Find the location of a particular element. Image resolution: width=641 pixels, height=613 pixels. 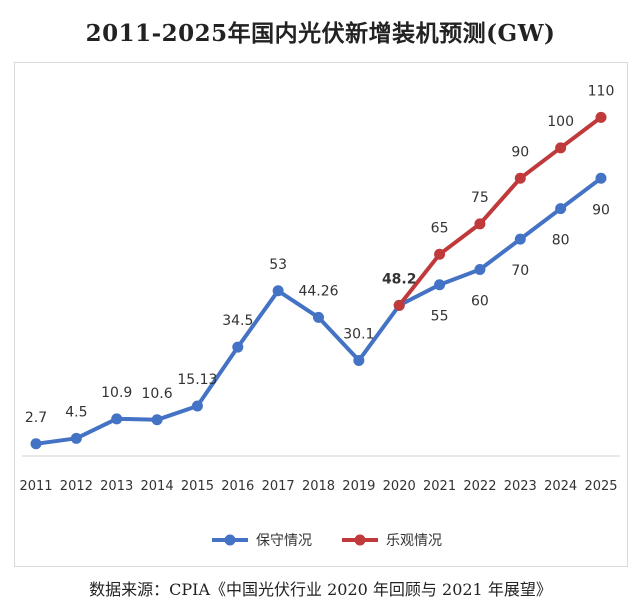

x-tick-label: 2020 is located at coordinates (399, 486).